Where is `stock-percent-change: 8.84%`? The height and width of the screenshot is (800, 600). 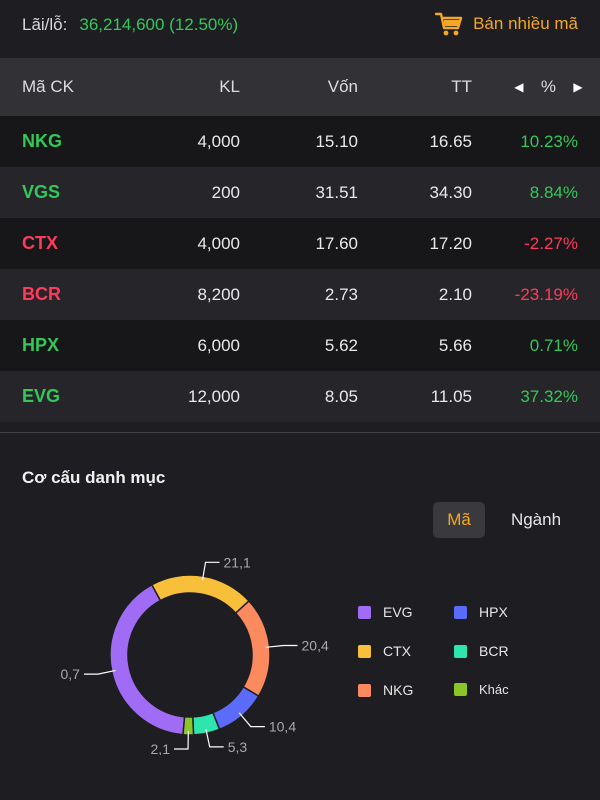 stock-percent-change: 8.84% is located at coordinates (553, 192).